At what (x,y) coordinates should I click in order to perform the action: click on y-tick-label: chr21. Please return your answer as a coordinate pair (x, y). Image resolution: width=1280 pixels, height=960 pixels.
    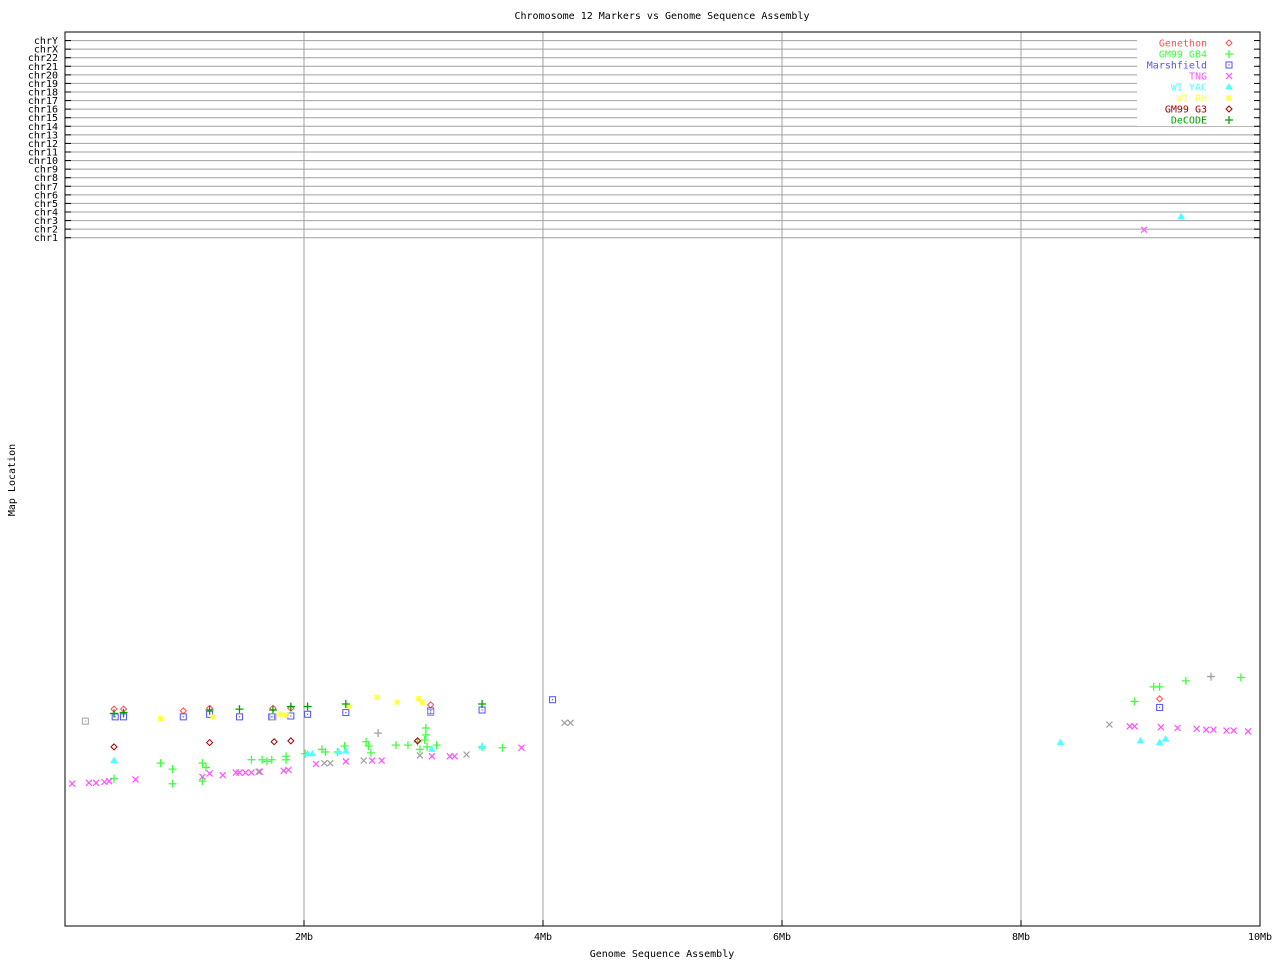
    Looking at the image, I should click on (43, 67).